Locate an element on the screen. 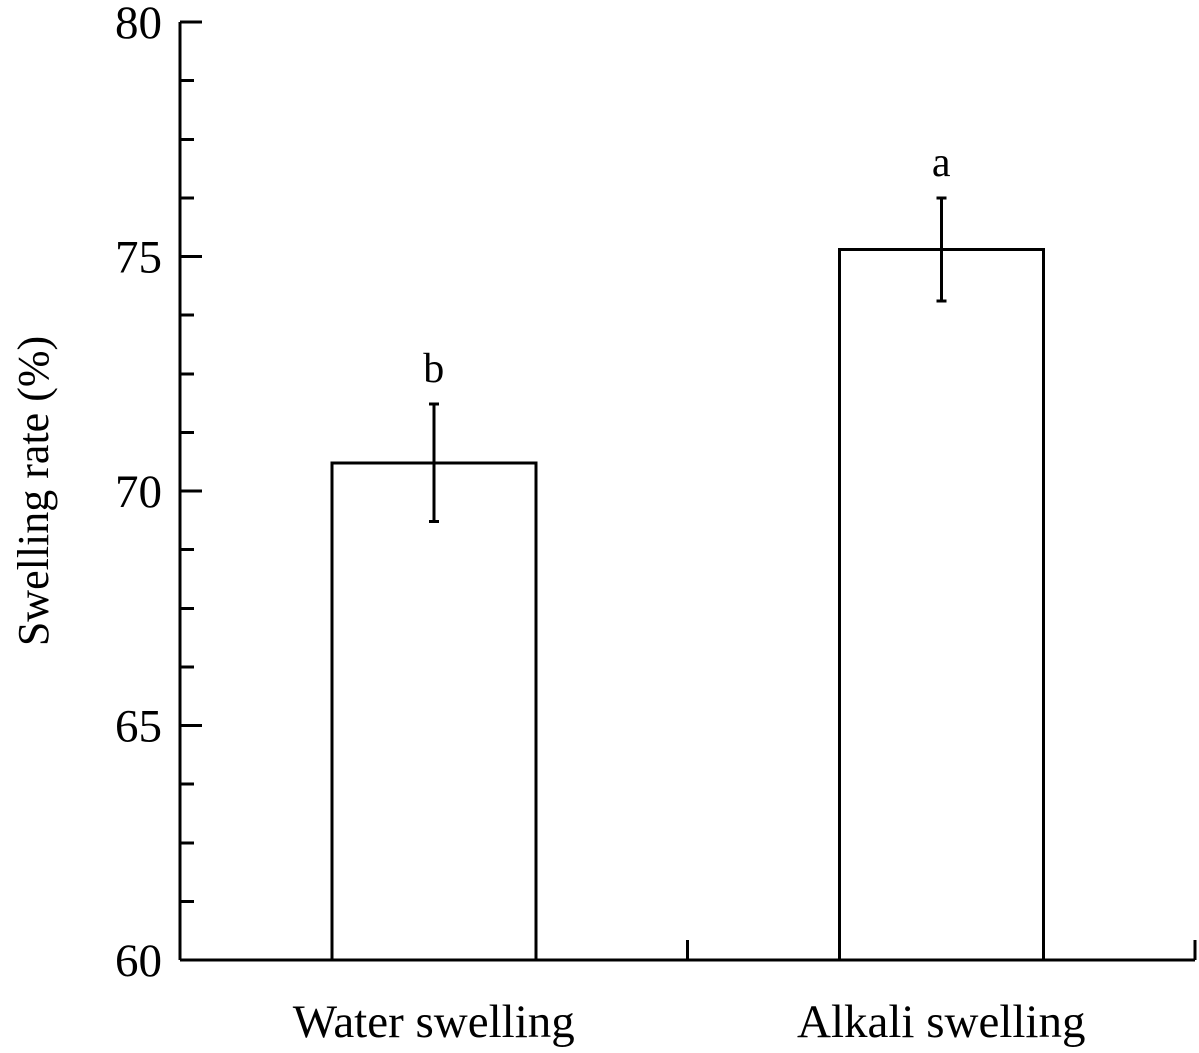 The height and width of the screenshot is (1053, 1199). bar-alkali-swelling is located at coordinates (941, 604).